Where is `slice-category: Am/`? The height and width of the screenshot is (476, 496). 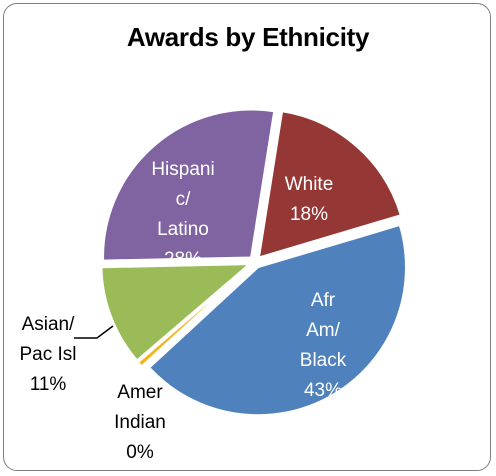
slice-category: Am/ is located at coordinates (323, 330).